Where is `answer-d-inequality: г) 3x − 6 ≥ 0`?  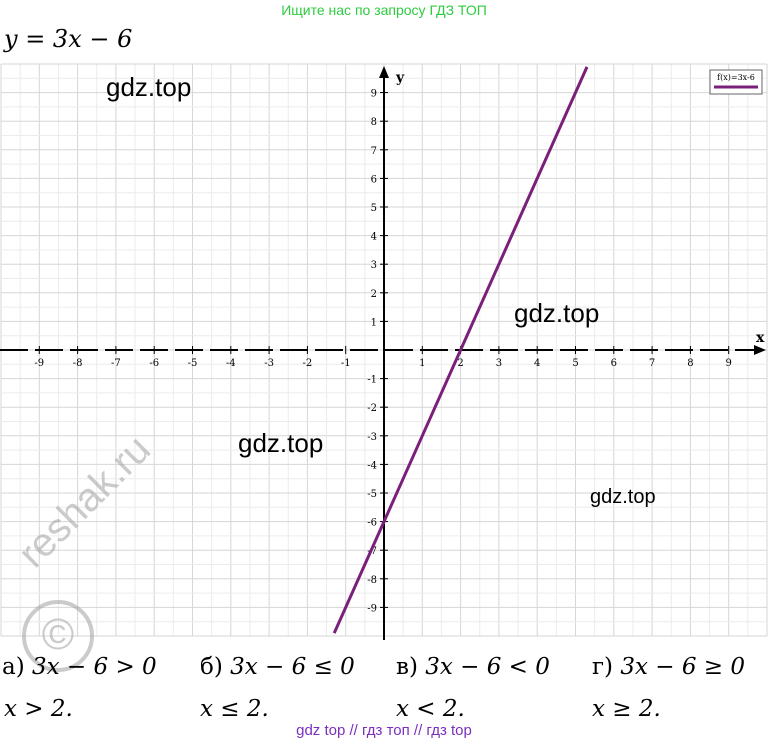
answer-d-inequality: г) 3x − 6 ≥ 0 is located at coordinates (668, 667).